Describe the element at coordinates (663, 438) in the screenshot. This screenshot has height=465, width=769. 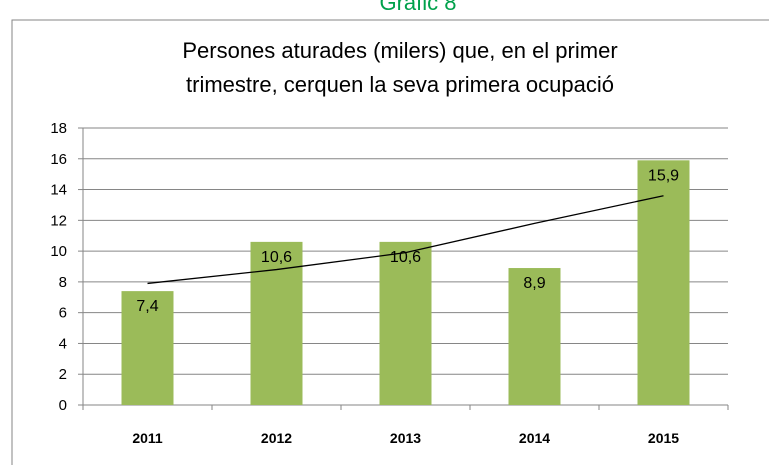
I see `x-tick-label: 2015` at that location.